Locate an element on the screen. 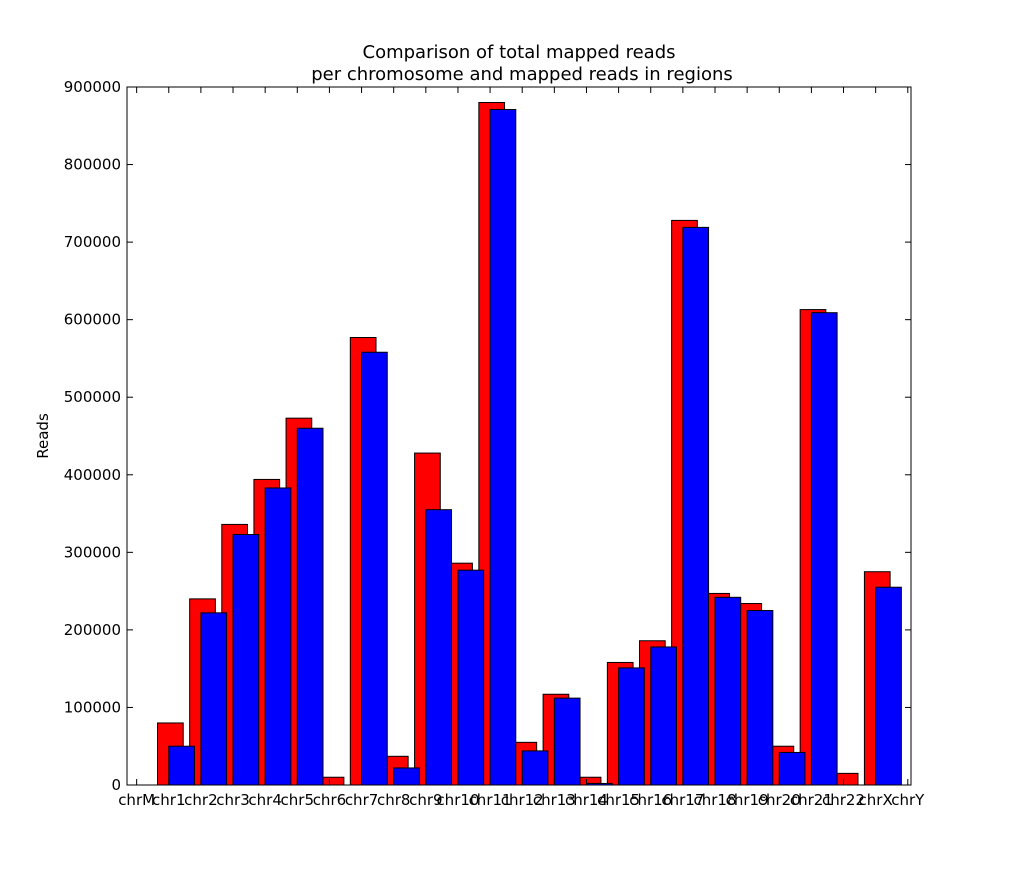 Image resolution: width=1012 pixels, height=876 pixels. y-tick-label-500000: 500000 is located at coordinates (92, 397).